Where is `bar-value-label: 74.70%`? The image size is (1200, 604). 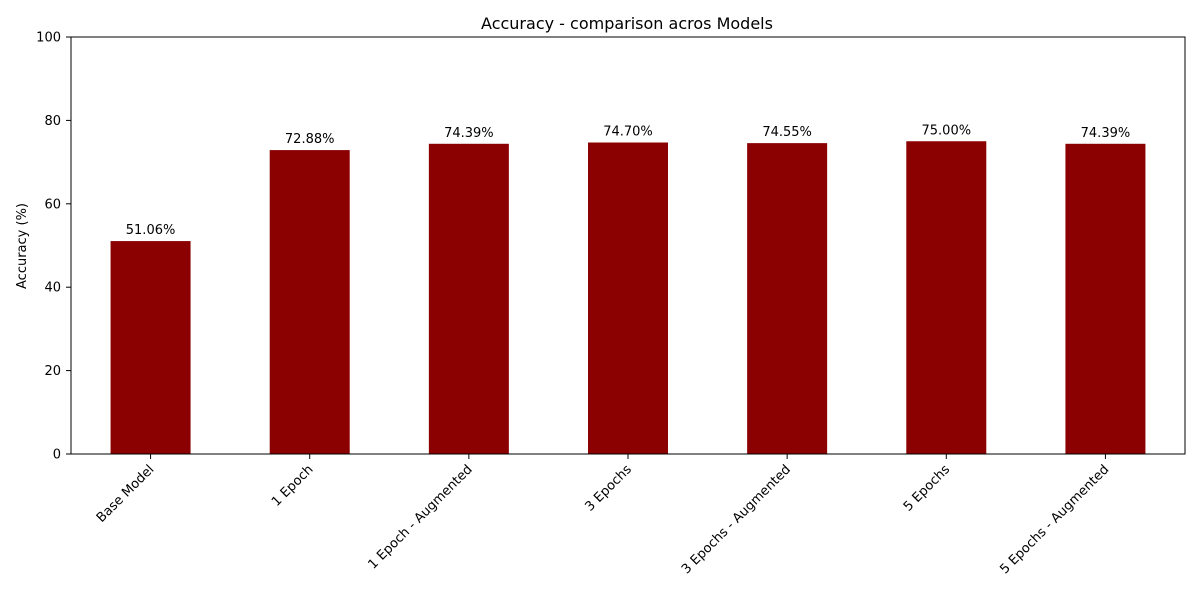
bar-value-label: 74.70% is located at coordinates (628, 132).